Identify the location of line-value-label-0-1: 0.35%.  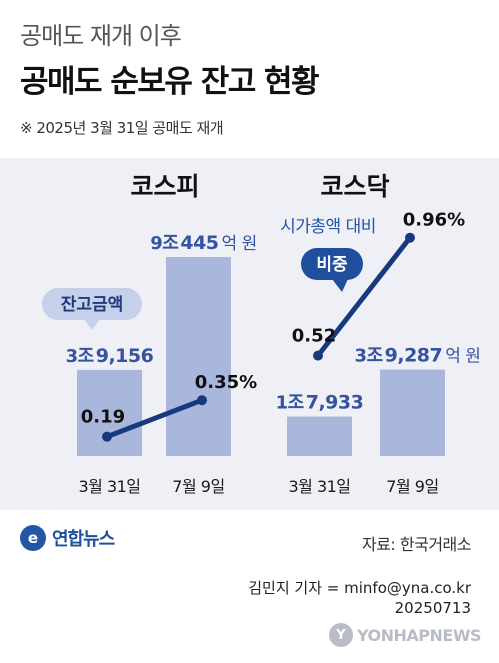
(226, 382).